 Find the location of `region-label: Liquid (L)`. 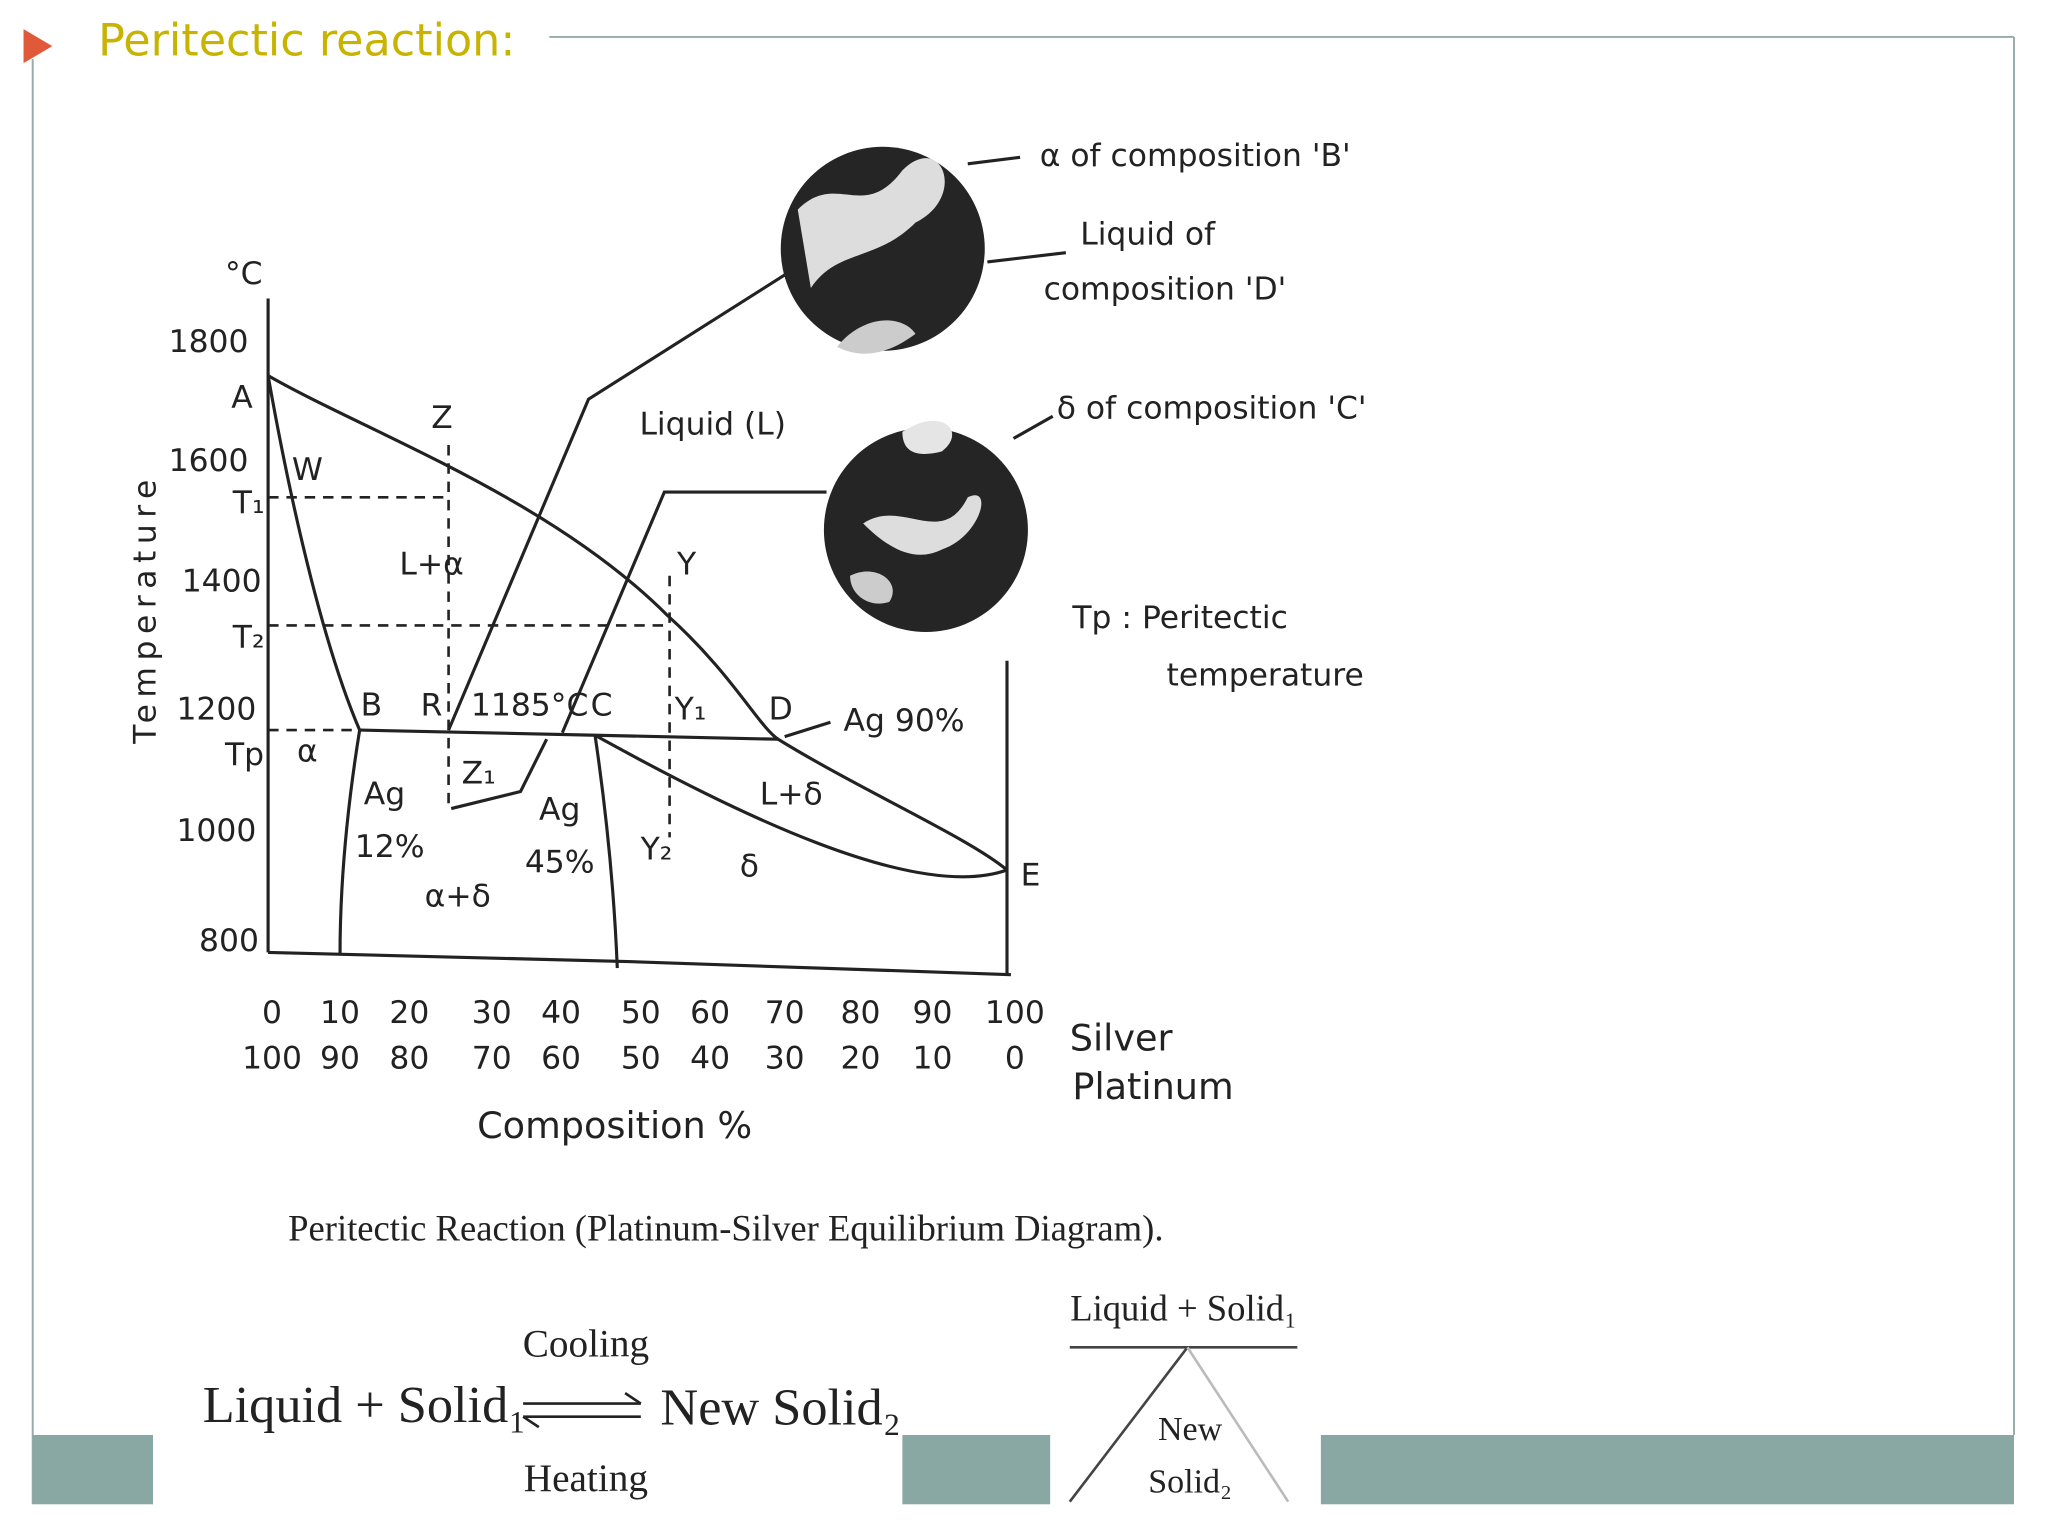

region-label: Liquid (L) is located at coordinates (712, 424).